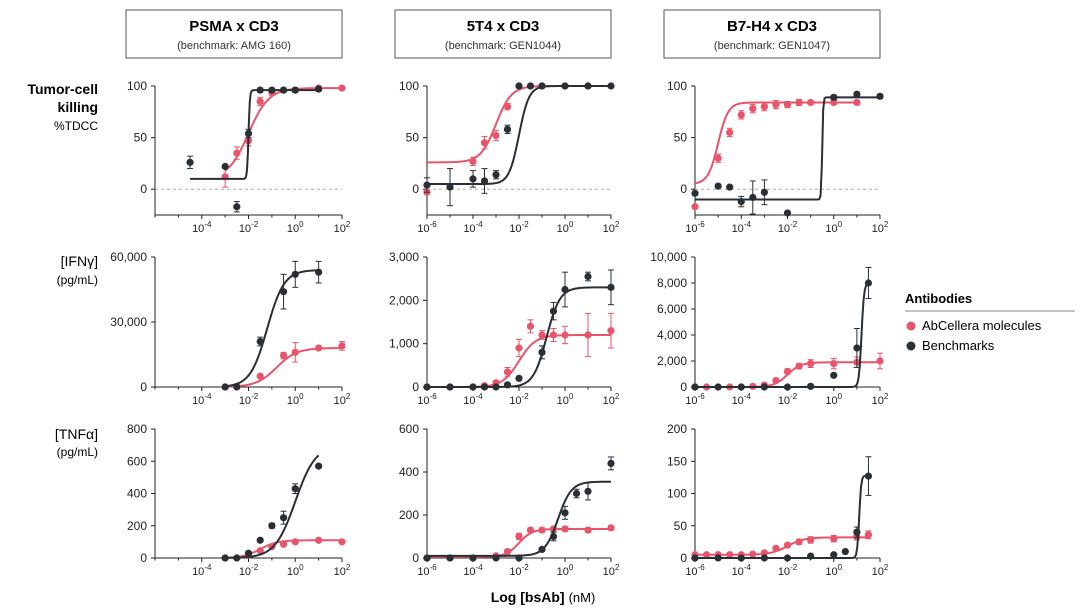 The image size is (1086, 610). What do you see at coordinates (137, 526) in the screenshot?
I see `y-tick-label: 200` at bounding box center [137, 526].